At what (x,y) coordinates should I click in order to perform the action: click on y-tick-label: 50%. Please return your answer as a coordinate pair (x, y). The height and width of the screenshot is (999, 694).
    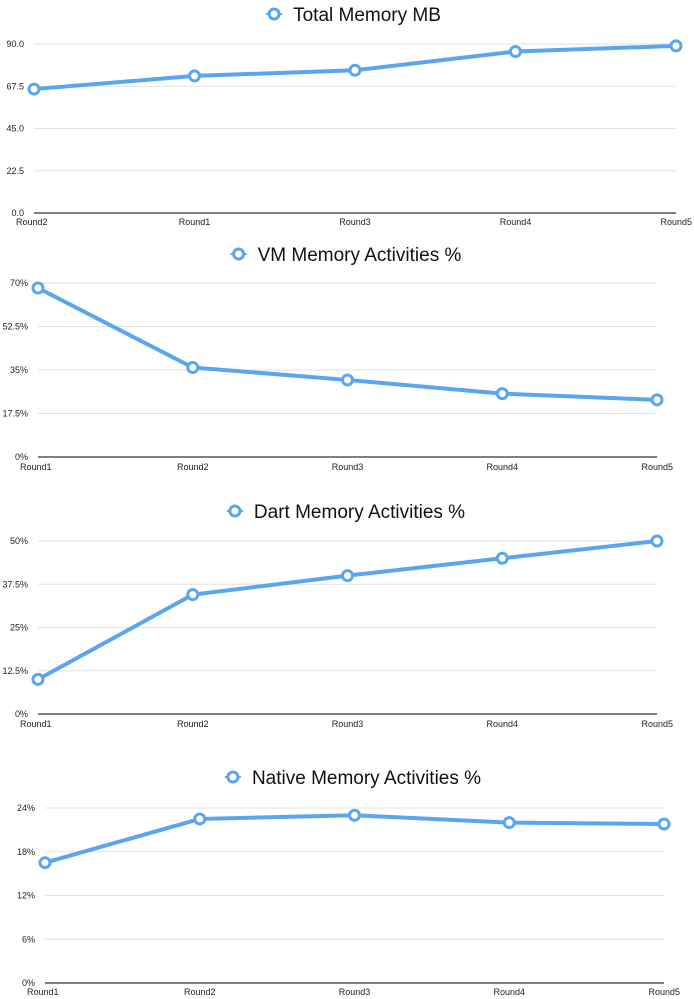
    Looking at the image, I should click on (19, 541).